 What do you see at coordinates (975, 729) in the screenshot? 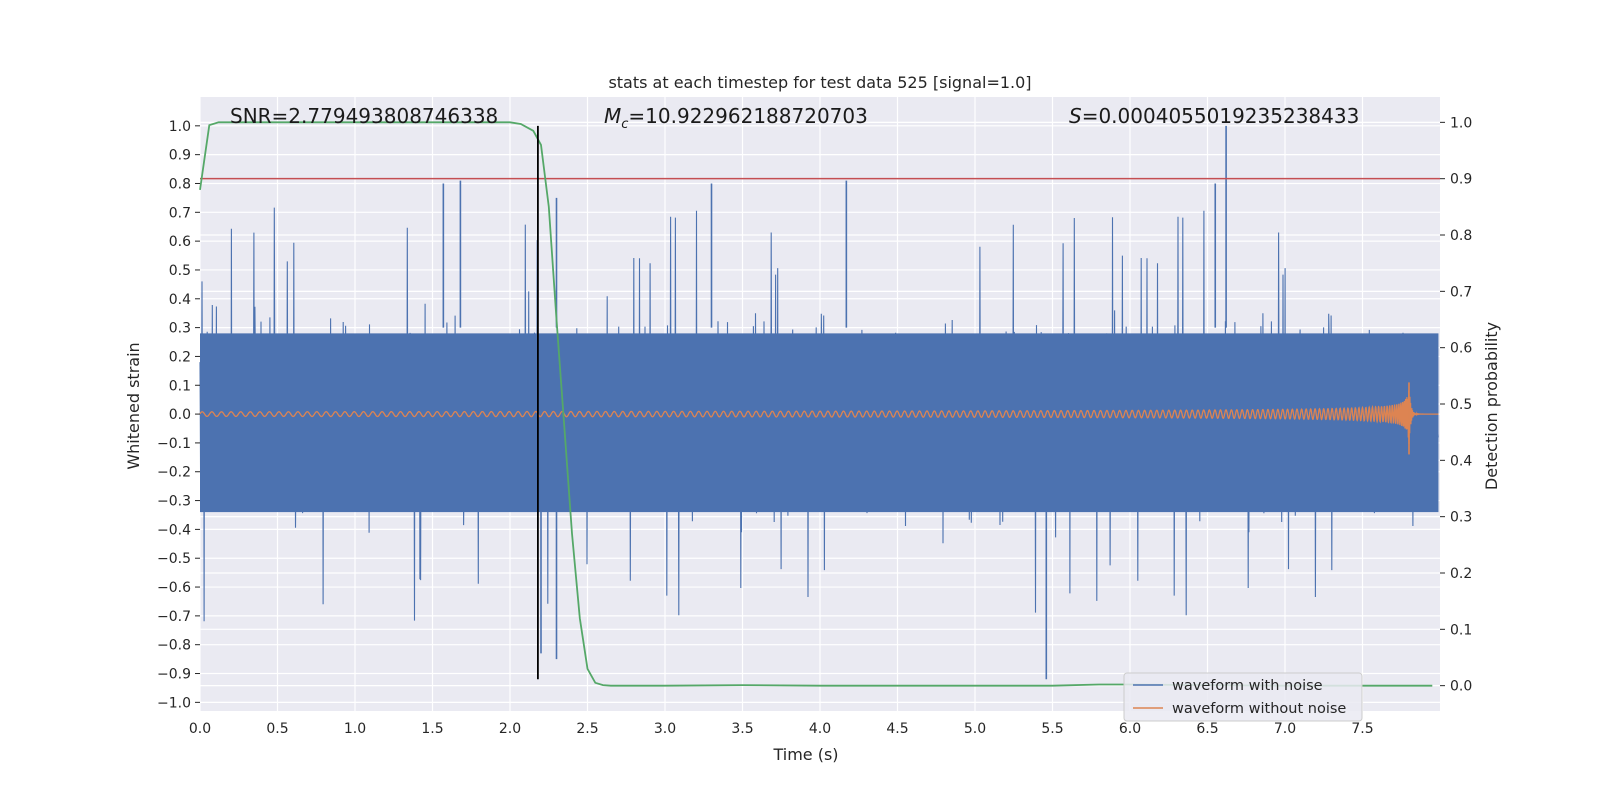
I see `x-tick-label: 5.0` at bounding box center [975, 729].